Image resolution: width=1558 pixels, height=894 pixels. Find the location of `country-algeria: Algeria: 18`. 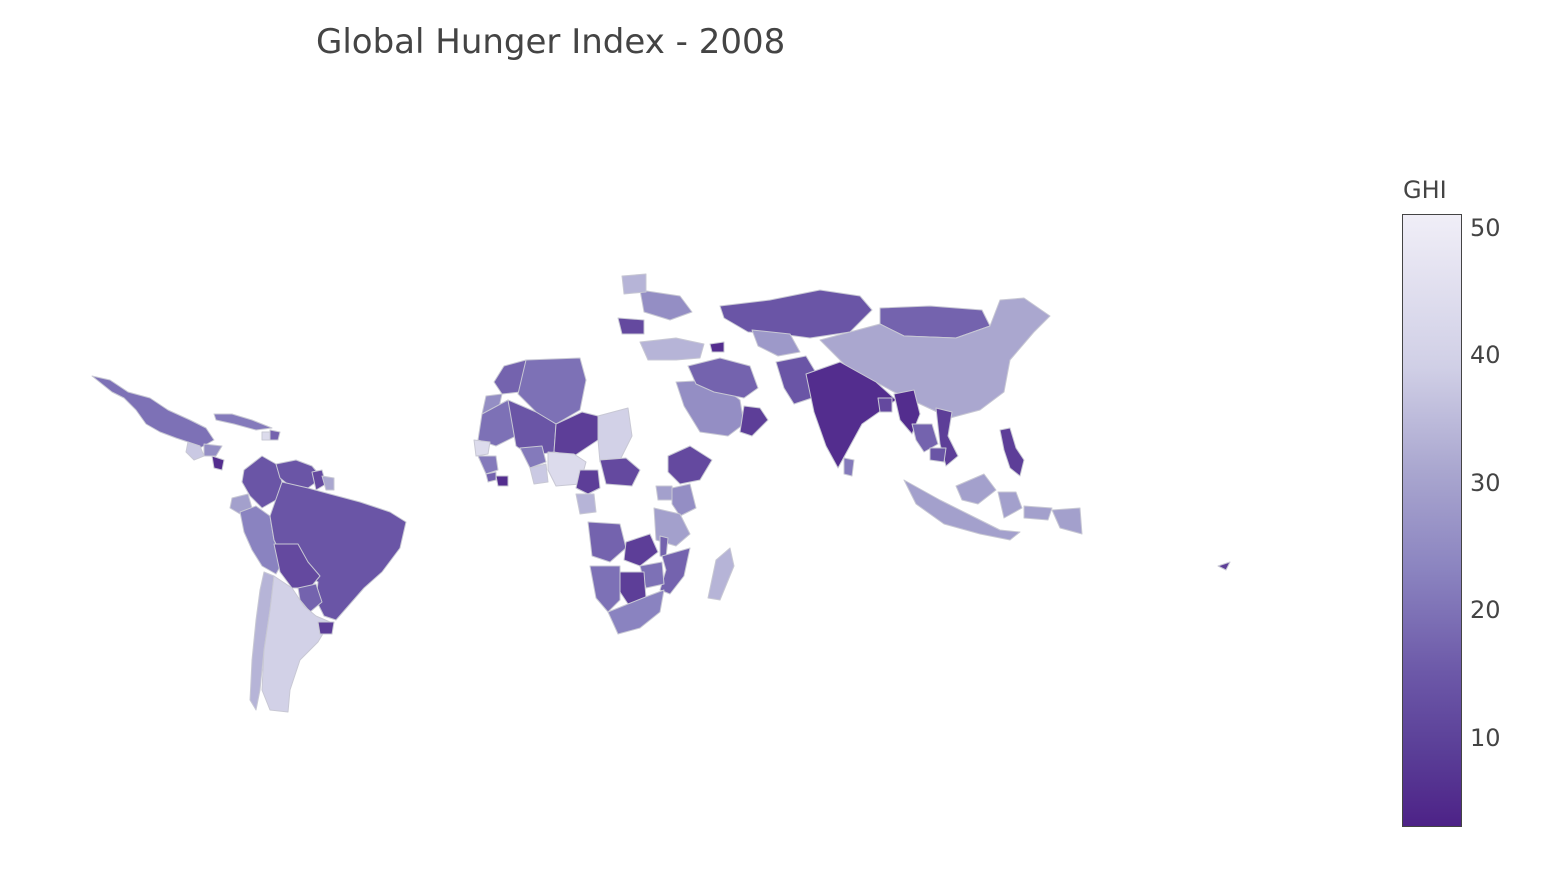

country-algeria: Algeria: 18 is located at coordinates (552, 391).